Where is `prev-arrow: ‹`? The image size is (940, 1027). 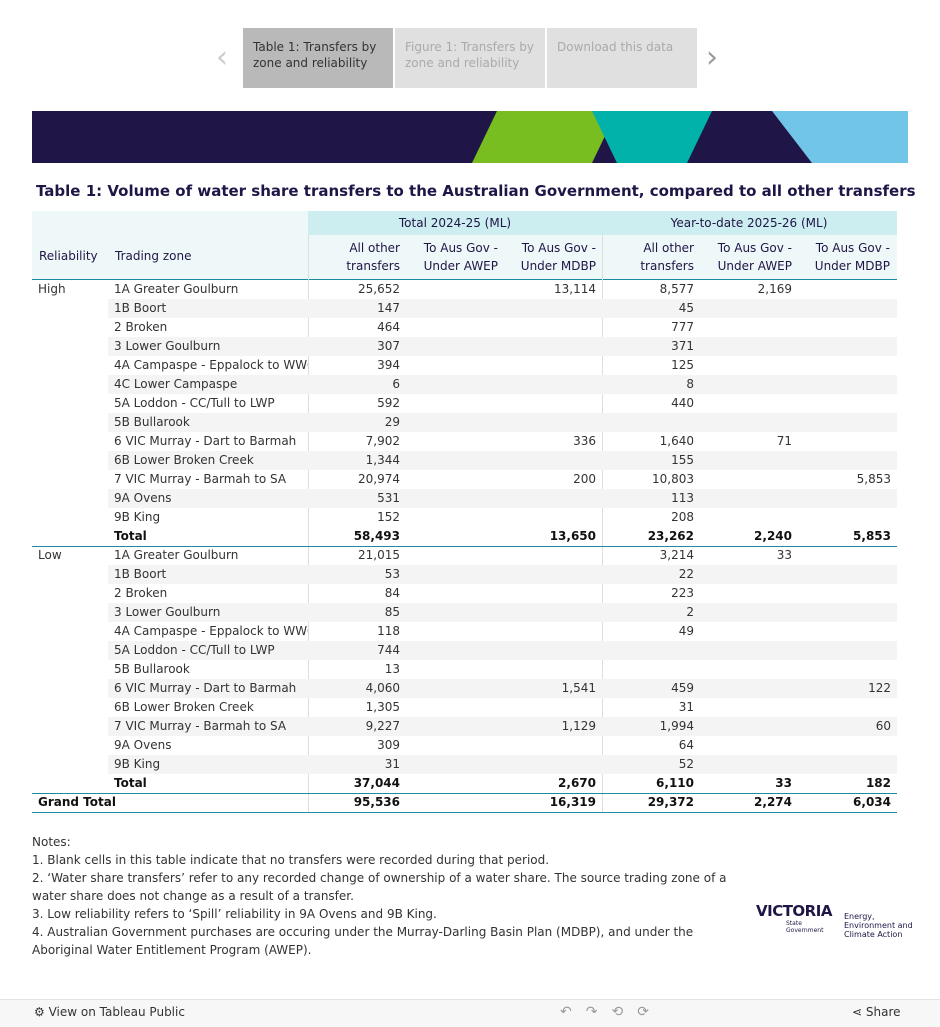 prev-arrow: ‹ is located at coordinates (222, 57).